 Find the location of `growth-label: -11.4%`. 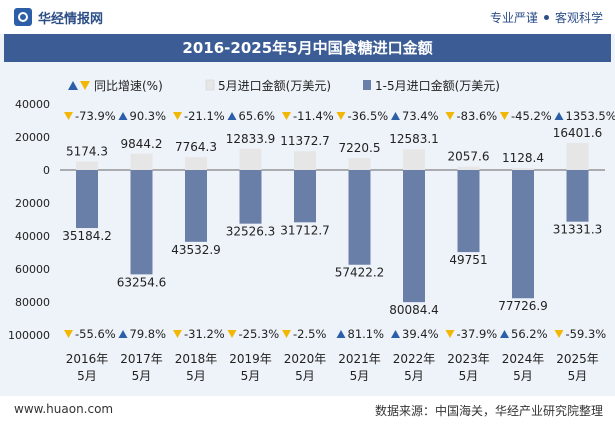

growth-label: -11.4% is located at coordinates (313, 116).